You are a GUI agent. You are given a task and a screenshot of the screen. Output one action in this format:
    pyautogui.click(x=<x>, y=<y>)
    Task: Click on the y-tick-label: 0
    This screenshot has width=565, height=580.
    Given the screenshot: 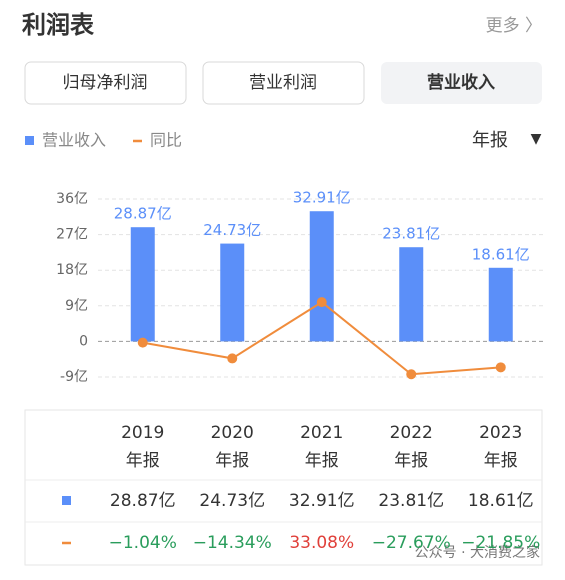 What is the action you would take?
    pyautogui.click(x=83, y=341)
    